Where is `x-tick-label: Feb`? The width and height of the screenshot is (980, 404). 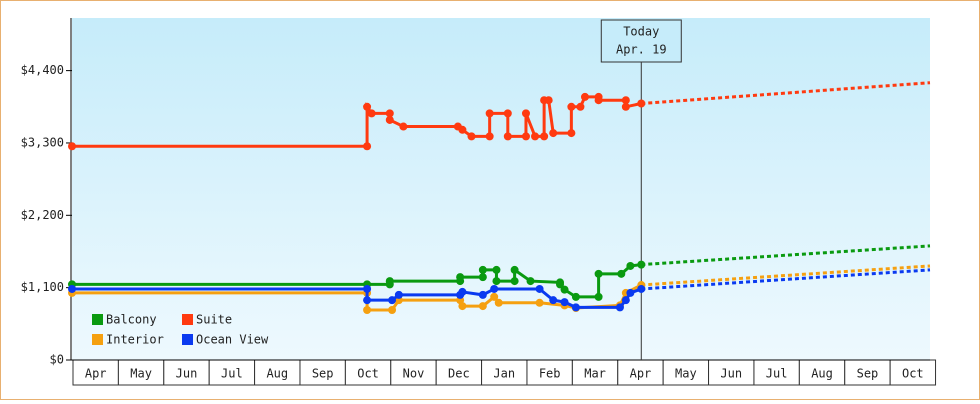 x-tick-label: Feb is located at coordinates (550, 374).